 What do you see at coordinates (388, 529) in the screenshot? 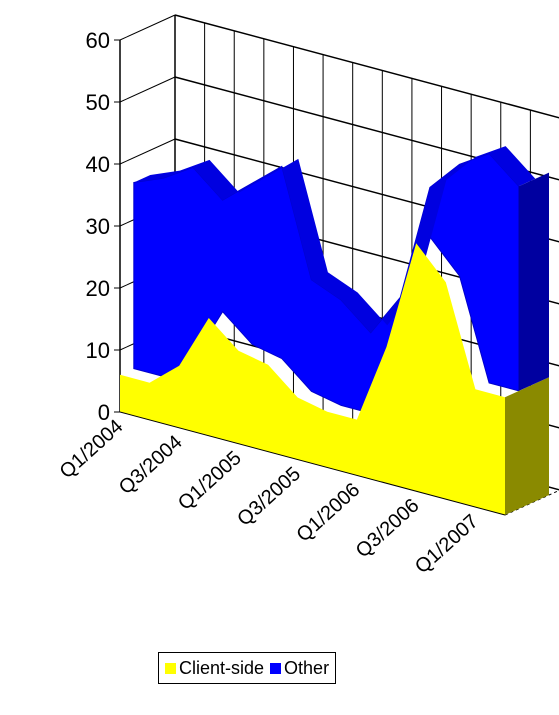
I see `x-tick-label: Q3/2006` at bounding box center [388, 529].